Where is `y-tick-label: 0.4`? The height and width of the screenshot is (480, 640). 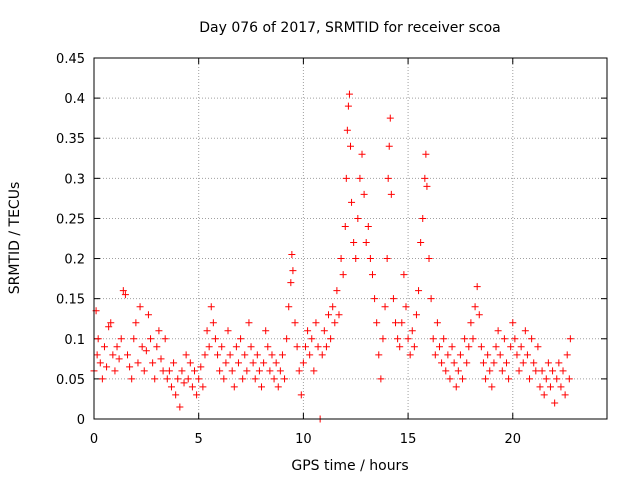 y-tick-label: 0.4 is located at coordinates (74, 99).